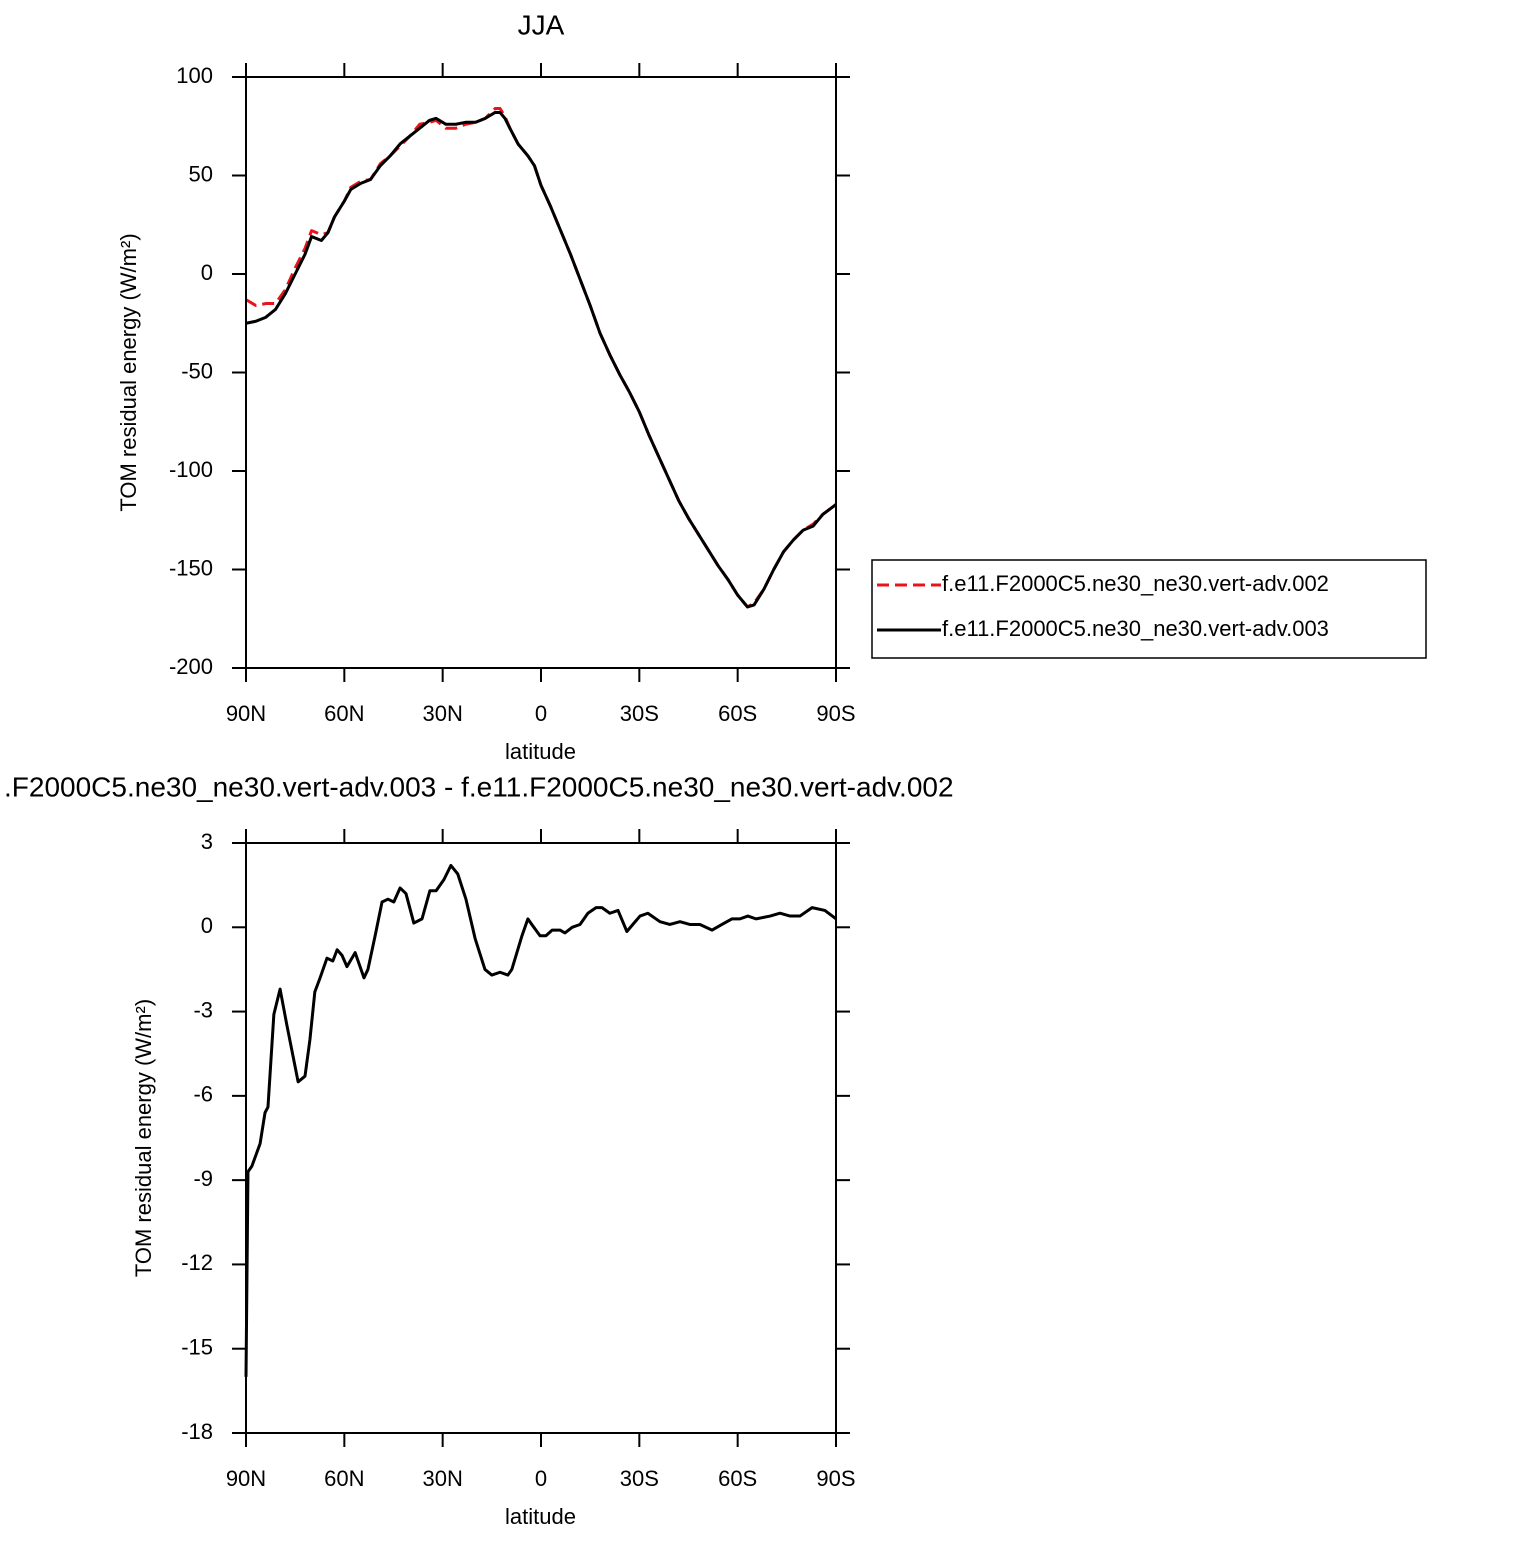  Describe the element at coordinates (541, 24) in the screenshot. I see `chart-title: JJA` at that location.